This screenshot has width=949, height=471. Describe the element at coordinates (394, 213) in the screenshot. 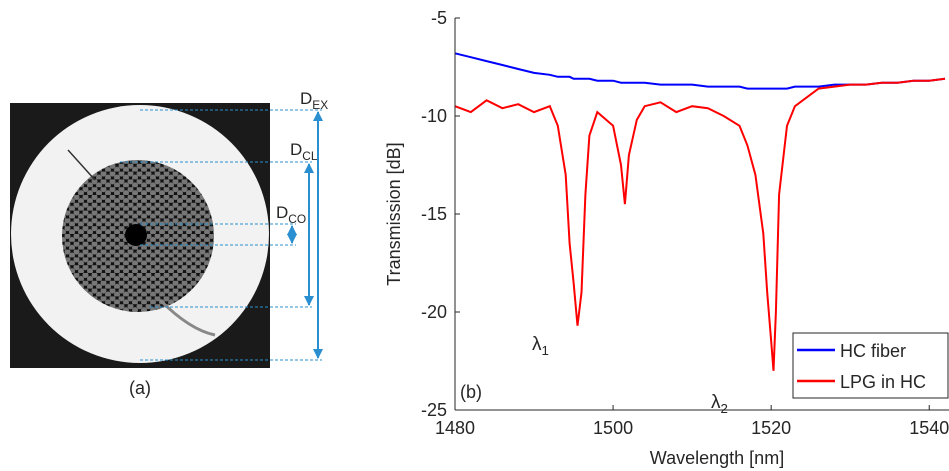

I see `y-axis-label: Transmission [dB]` at that location.